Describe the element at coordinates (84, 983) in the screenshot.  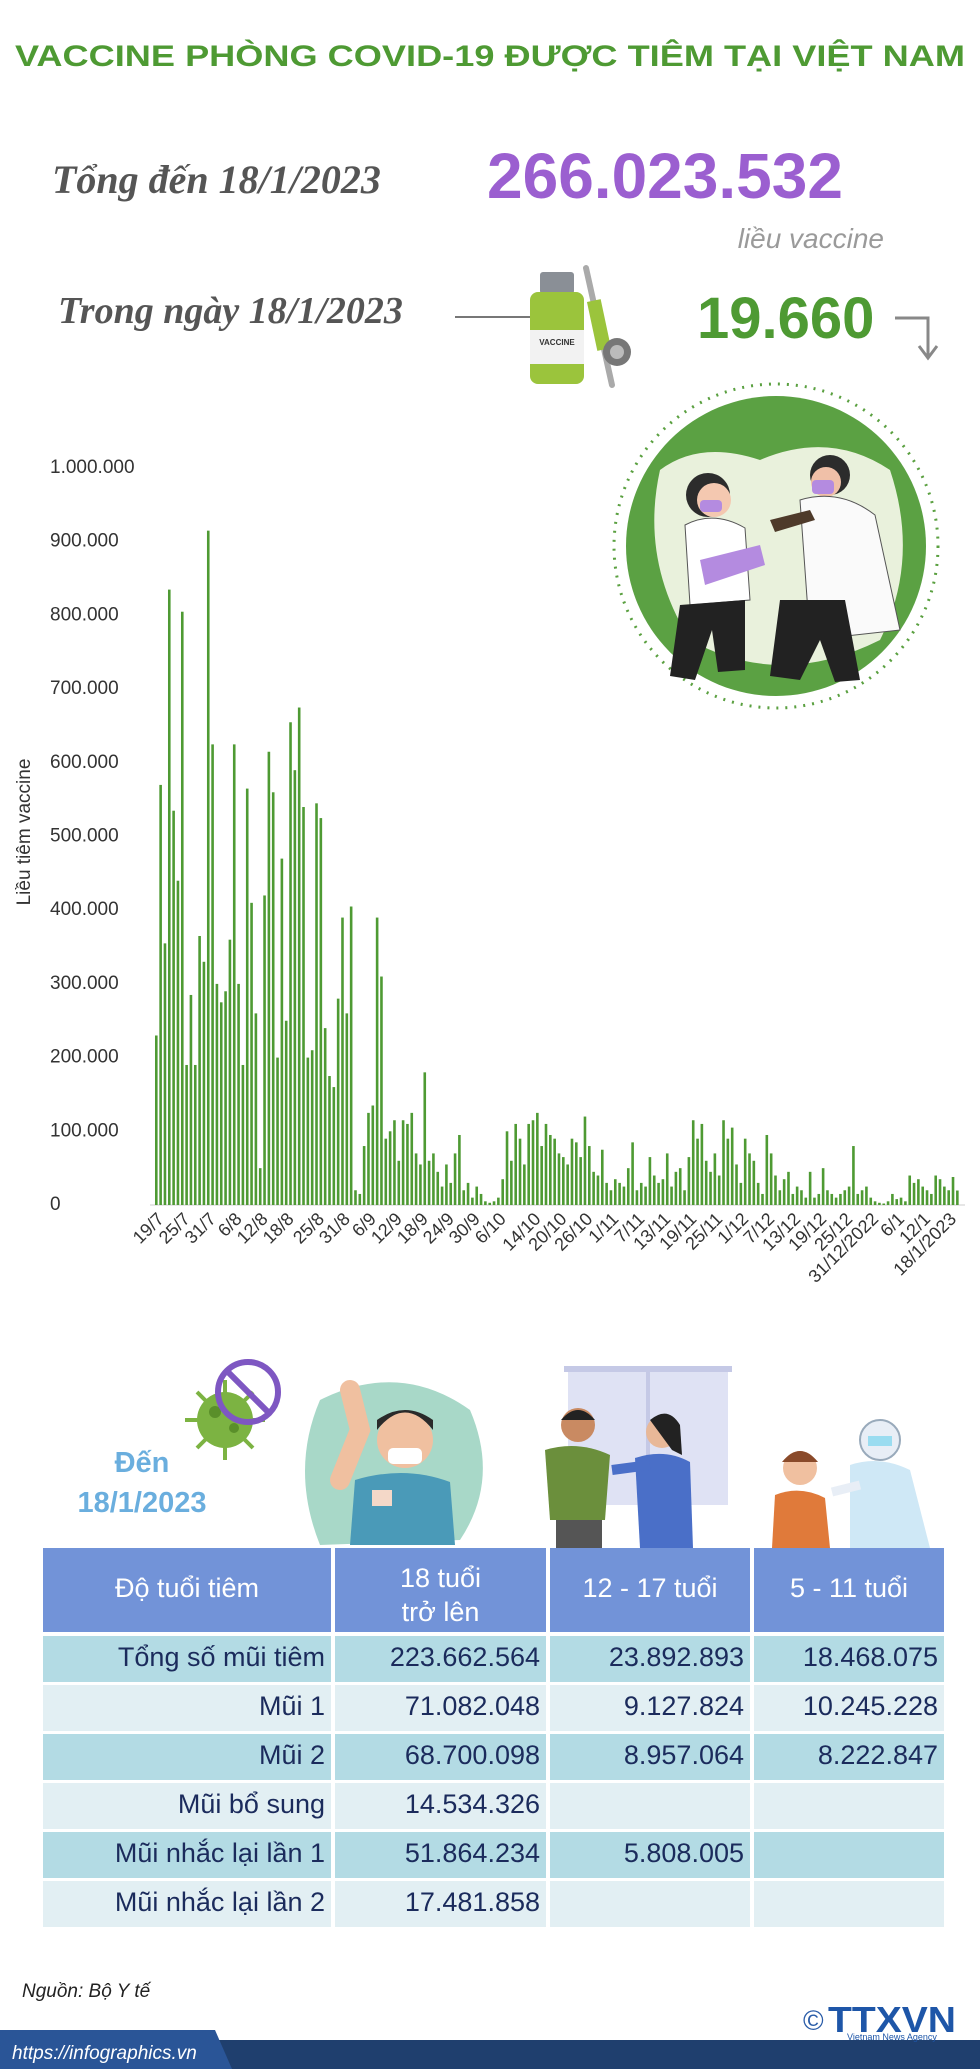
I see `y-tick-label: 300.000` at that location.